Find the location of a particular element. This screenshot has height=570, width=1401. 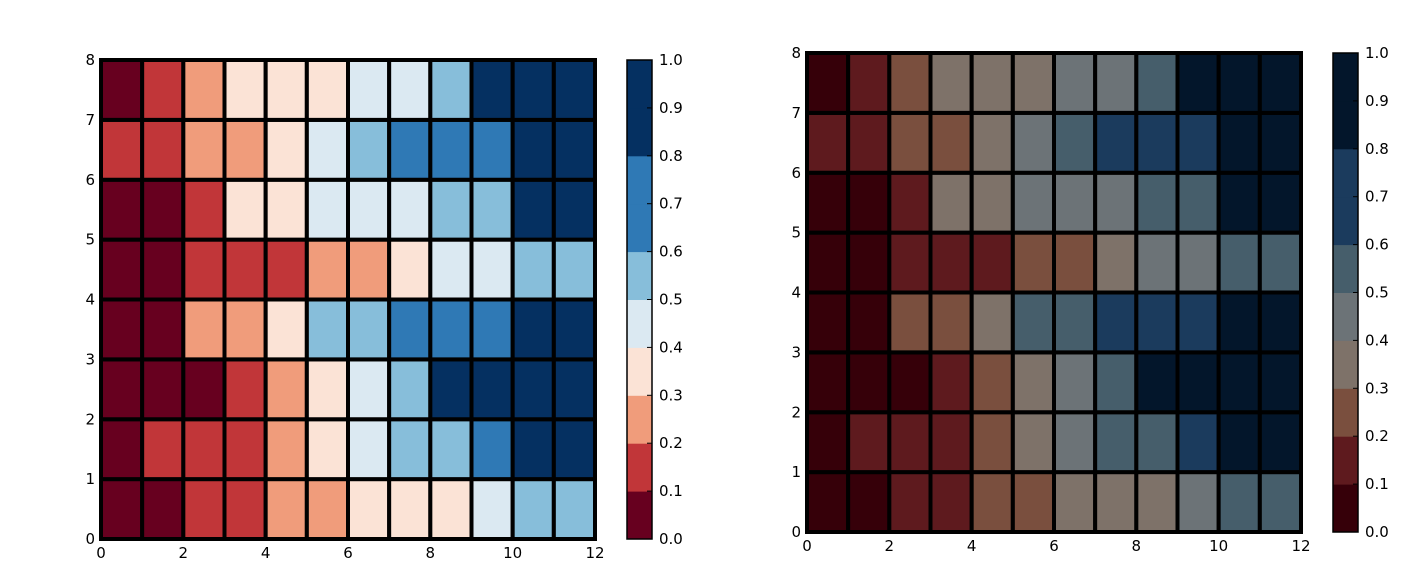

cell-r2-c5 is located at coordinates (1033, 382).